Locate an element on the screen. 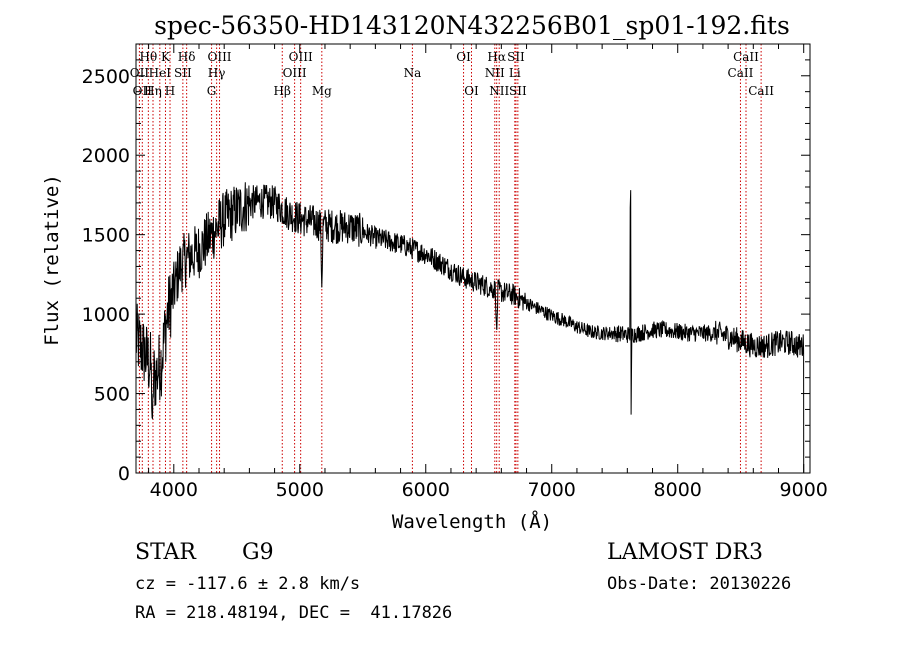  x-tick-label: 7000 is located at coordinates (552, 490).